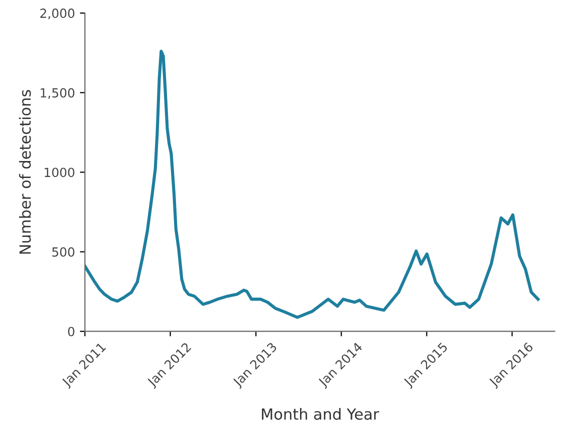  Describe the element at coordinates (63, 252) in the screenshot. I see `y-tick-label: 500` at that location.